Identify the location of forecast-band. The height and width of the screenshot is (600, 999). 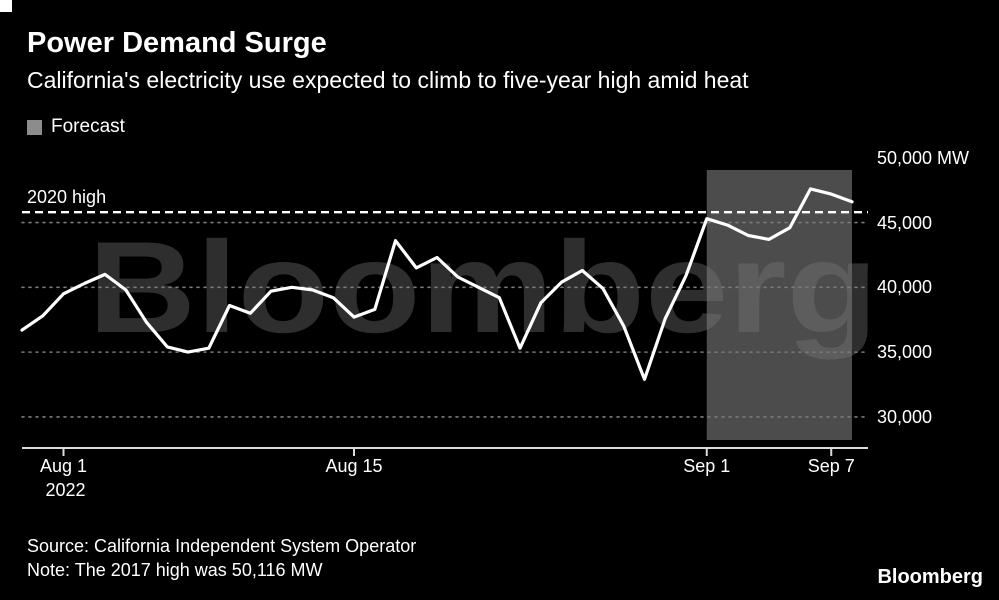
(779, 305).